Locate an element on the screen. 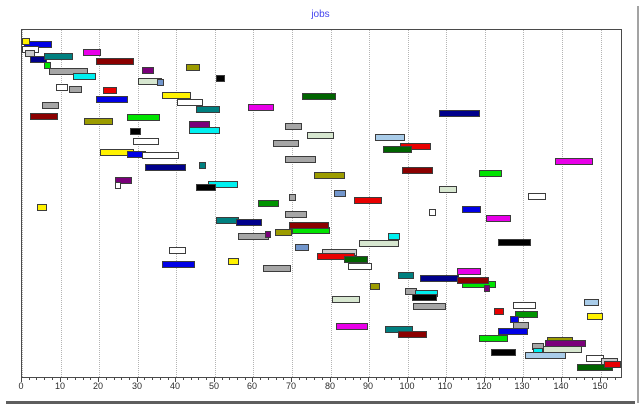 This screenshot has height=413, width=644. x-tick-label: 110 is located at coordinates (445, 386).